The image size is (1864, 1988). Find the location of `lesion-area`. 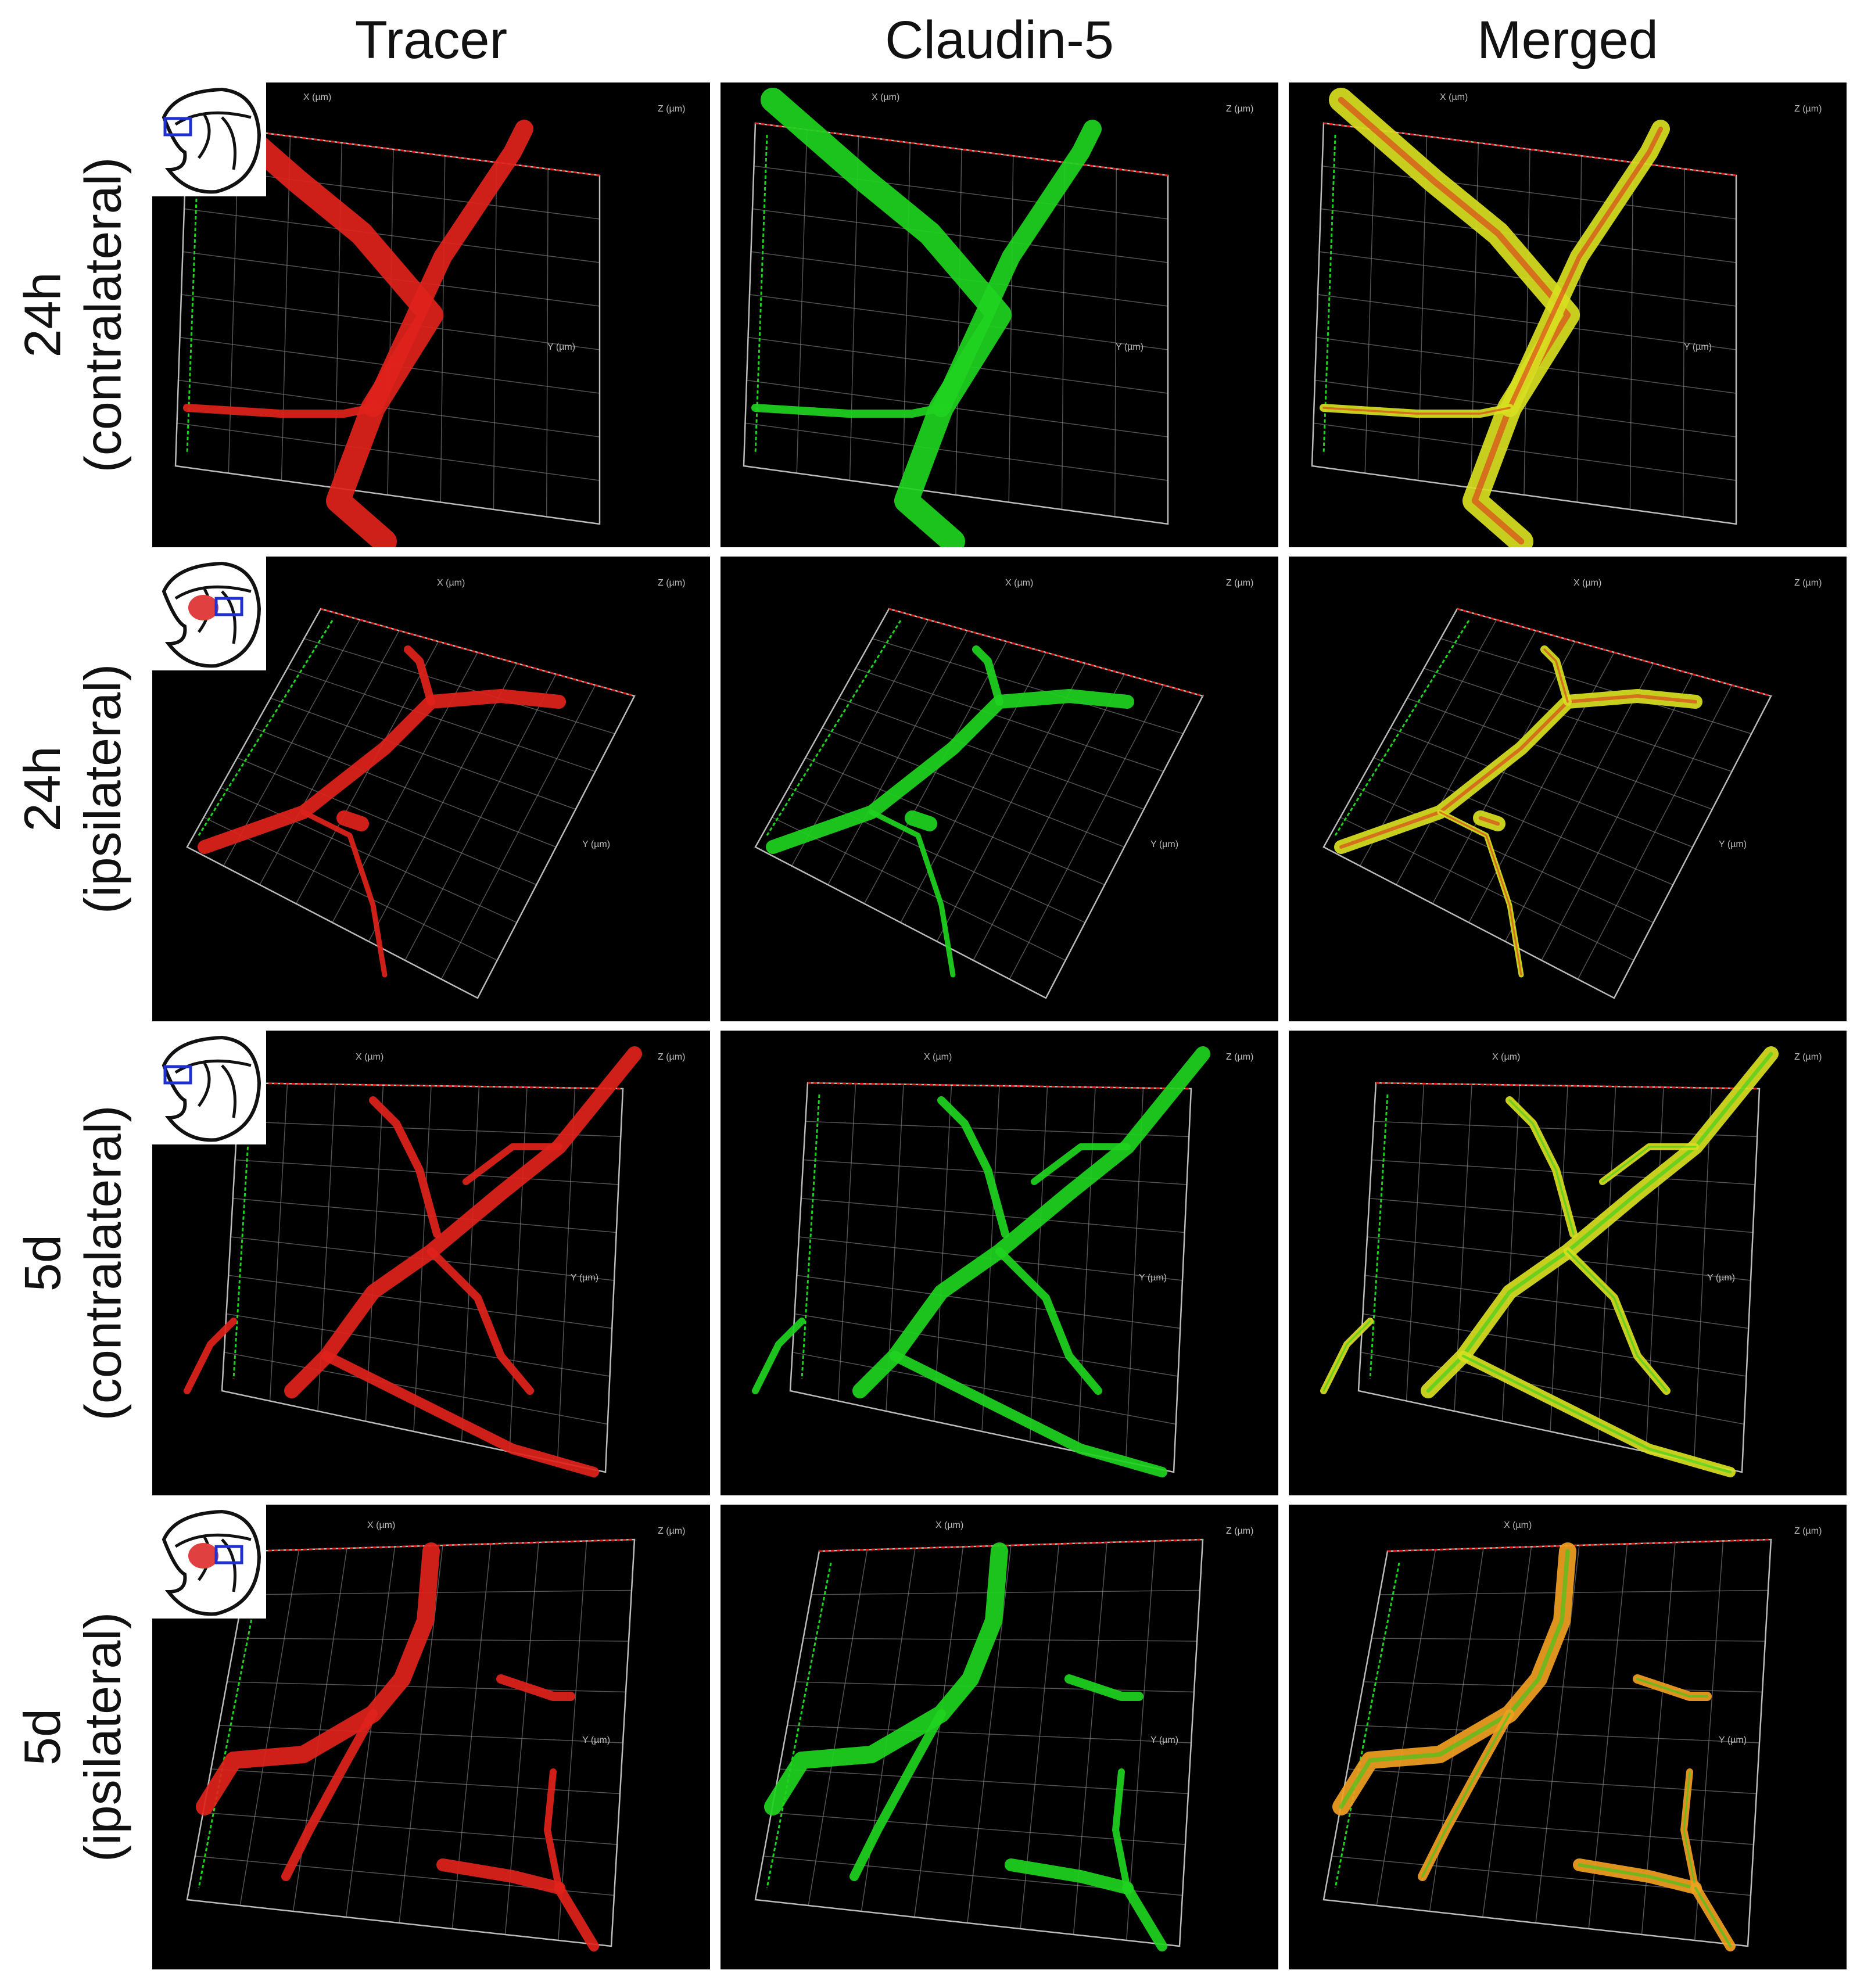

lesion-area is located at coordinates (203, 1556).